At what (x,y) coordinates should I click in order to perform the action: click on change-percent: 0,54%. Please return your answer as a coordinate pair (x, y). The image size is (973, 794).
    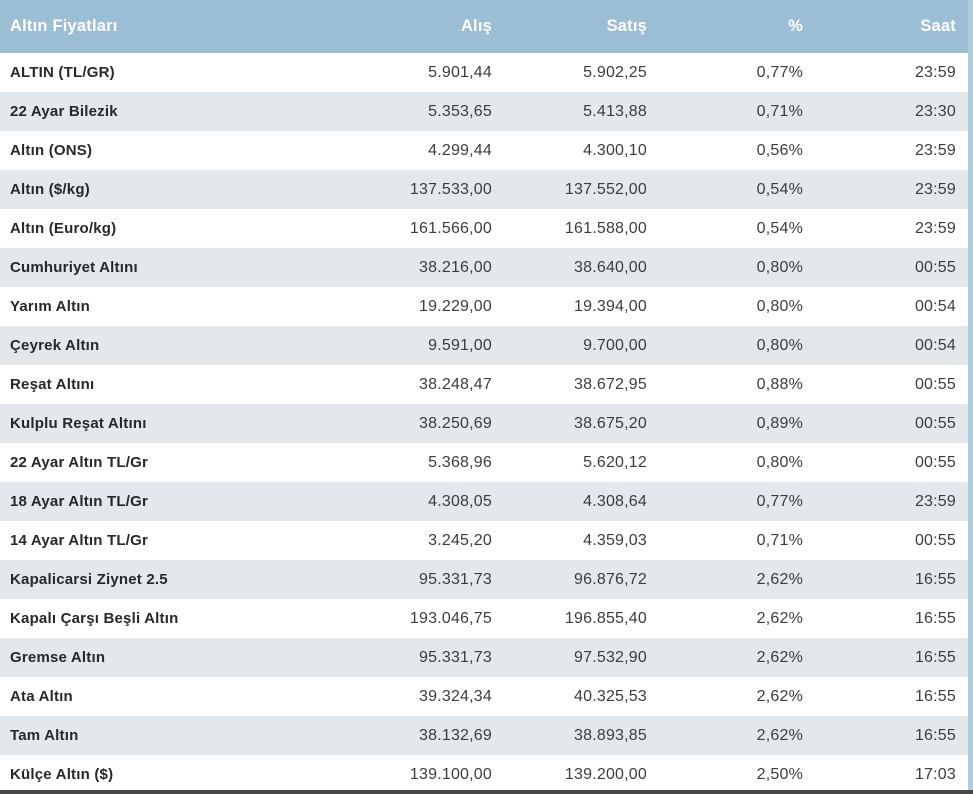
    Looking at the image, I should click on (779, 228).